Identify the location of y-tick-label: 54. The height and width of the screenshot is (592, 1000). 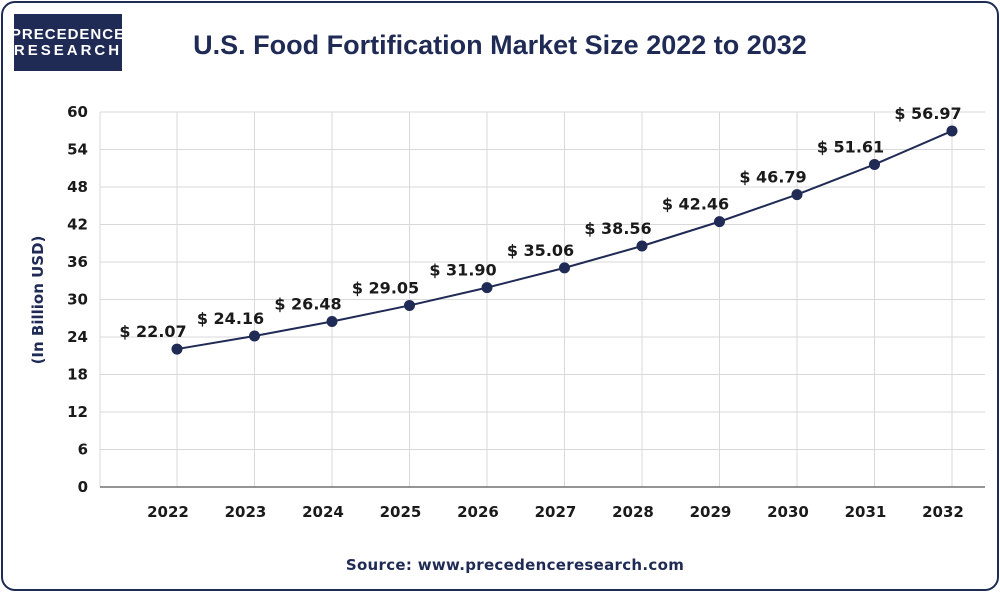
(77, 150).